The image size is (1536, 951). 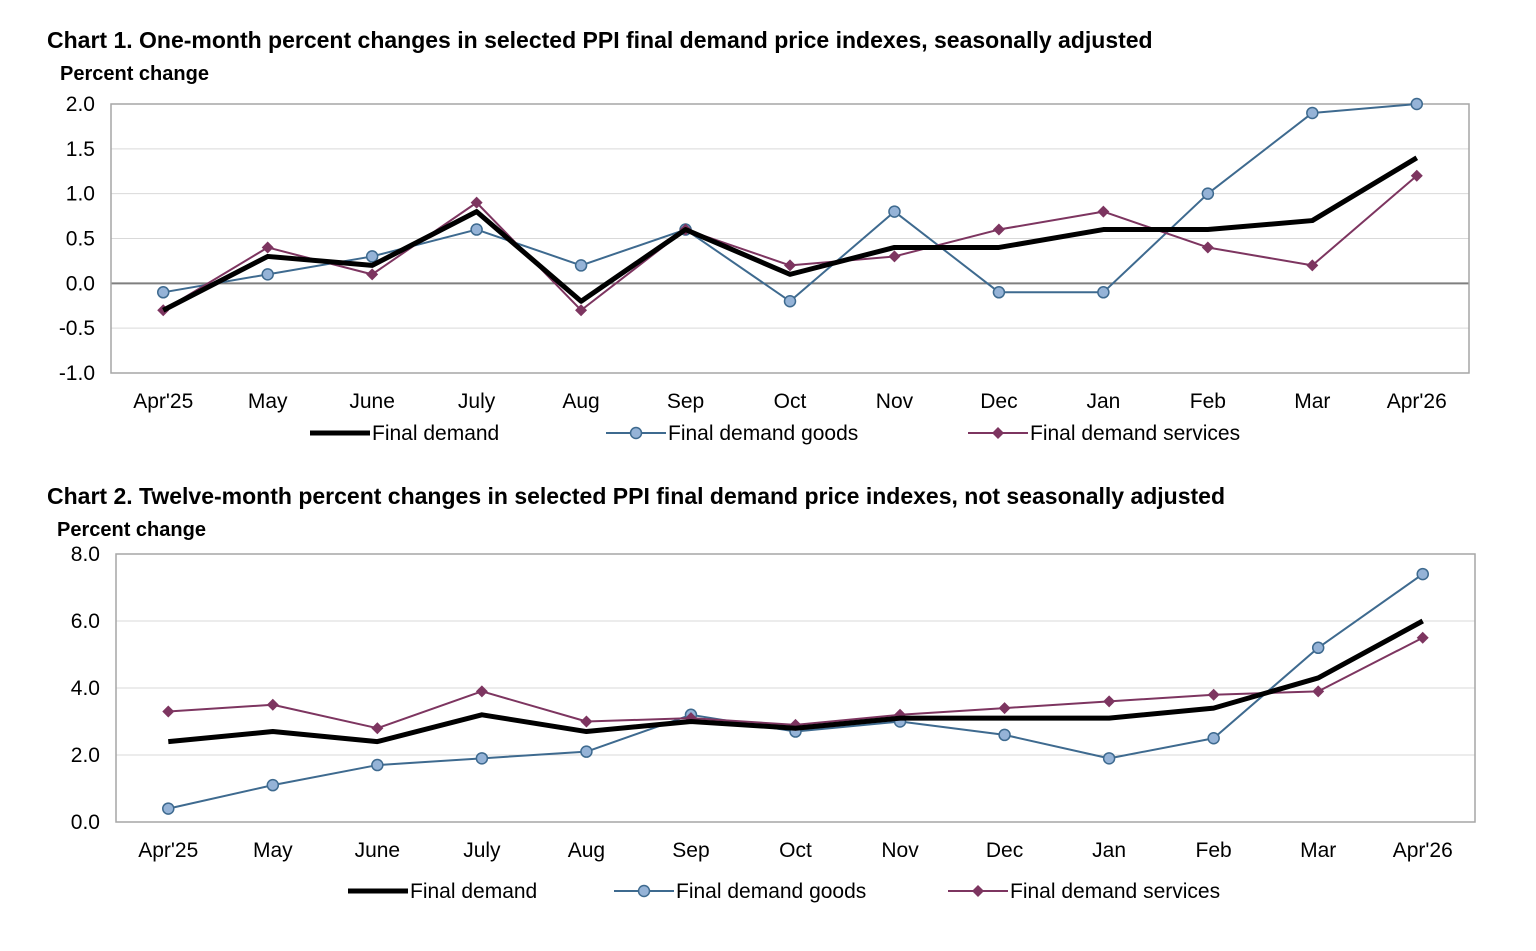 What do you see at coordinates (134, 74) in the screenshot?
I see `chart-1-ylabel: Percent change` at bounding box center [134, 74].